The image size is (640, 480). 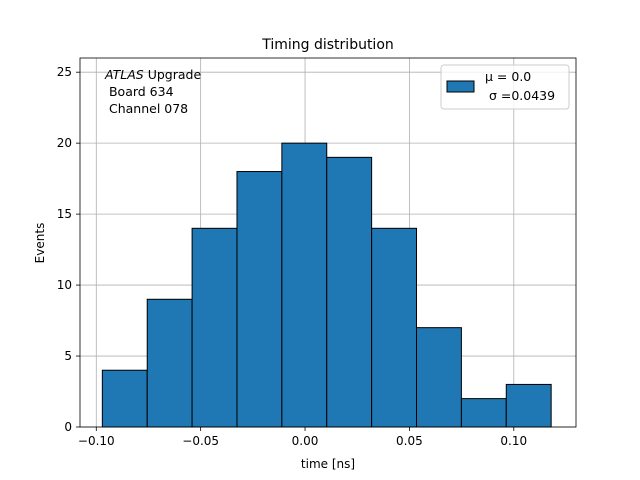 I want to click on svg-text: ATLAS Upgrade, so click(x=152, y=74).